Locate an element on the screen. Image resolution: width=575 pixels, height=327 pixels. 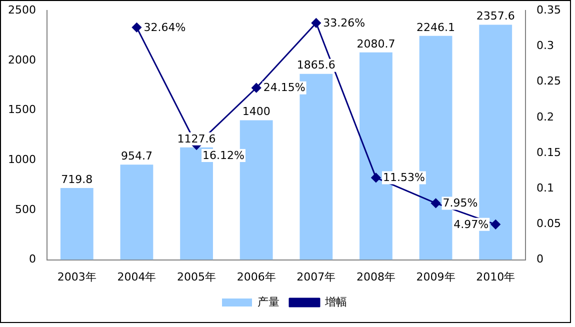
data-label: 11.53% is located at coordinates (403, 177).